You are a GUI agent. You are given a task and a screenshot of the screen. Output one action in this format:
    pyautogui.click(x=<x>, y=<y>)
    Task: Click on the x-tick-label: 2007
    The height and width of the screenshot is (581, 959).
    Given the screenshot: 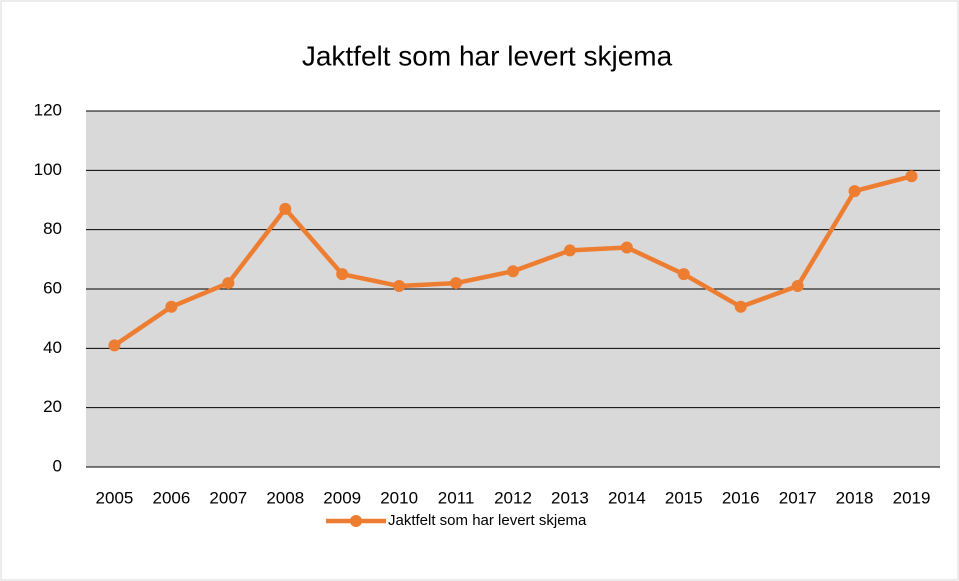 What is the action you would take?
    pyautogui.click(x=228, y=497)
    